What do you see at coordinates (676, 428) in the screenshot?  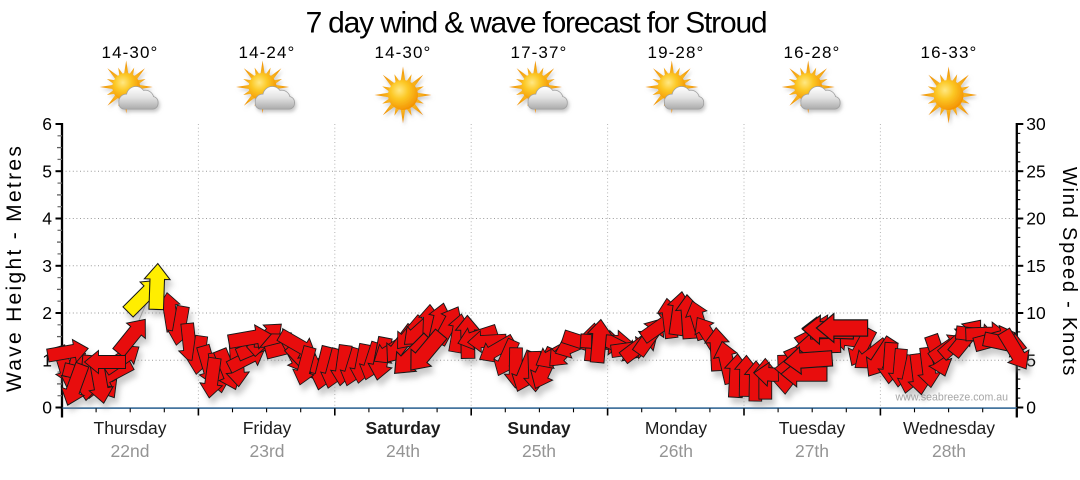 I see `svg-text: Monday` at bounding box center [676, 428].